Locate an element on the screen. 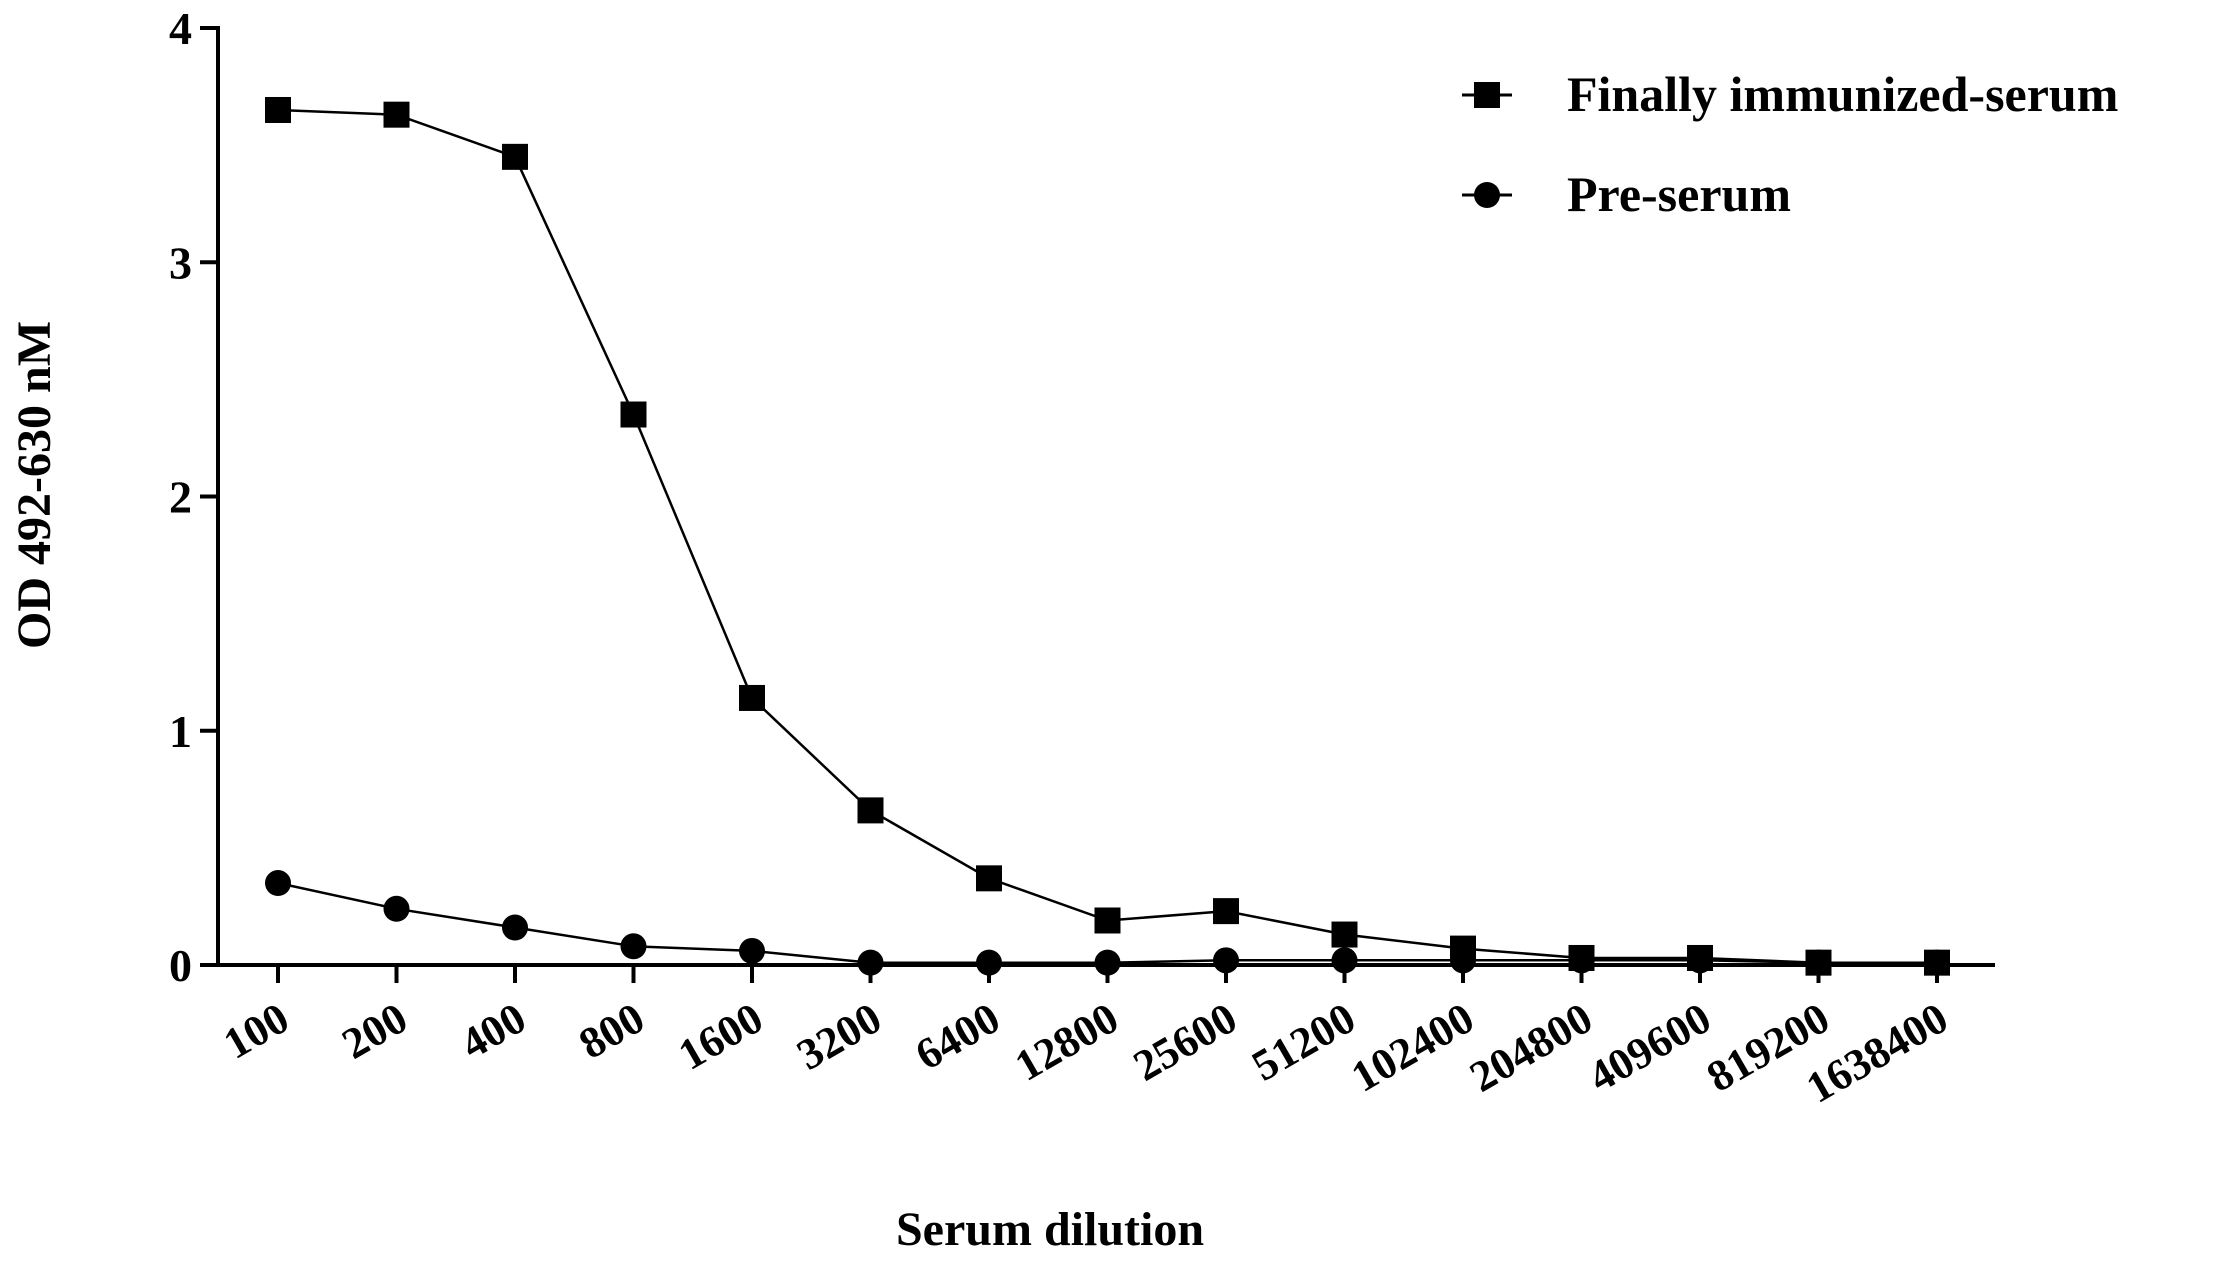 The width and height of the screenshot is (2220, 1262). x-tick-label: 800 is located at coordinates (612, 1030).